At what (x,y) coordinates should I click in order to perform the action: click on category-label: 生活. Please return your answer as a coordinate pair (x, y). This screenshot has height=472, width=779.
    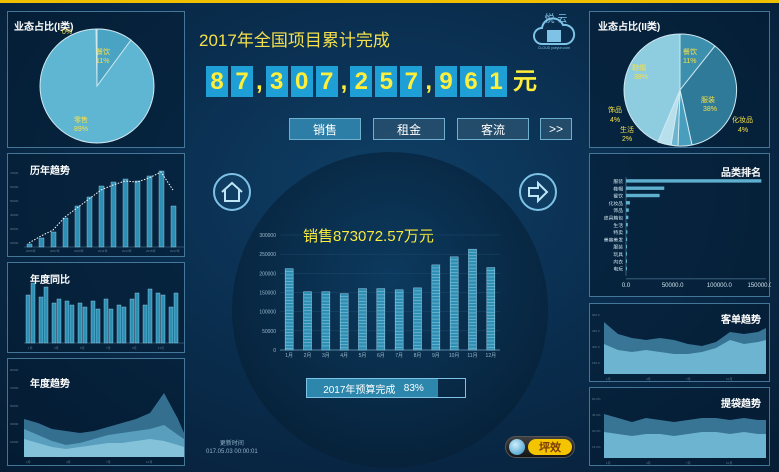
    Looking at the image, I should click on (618, 225).